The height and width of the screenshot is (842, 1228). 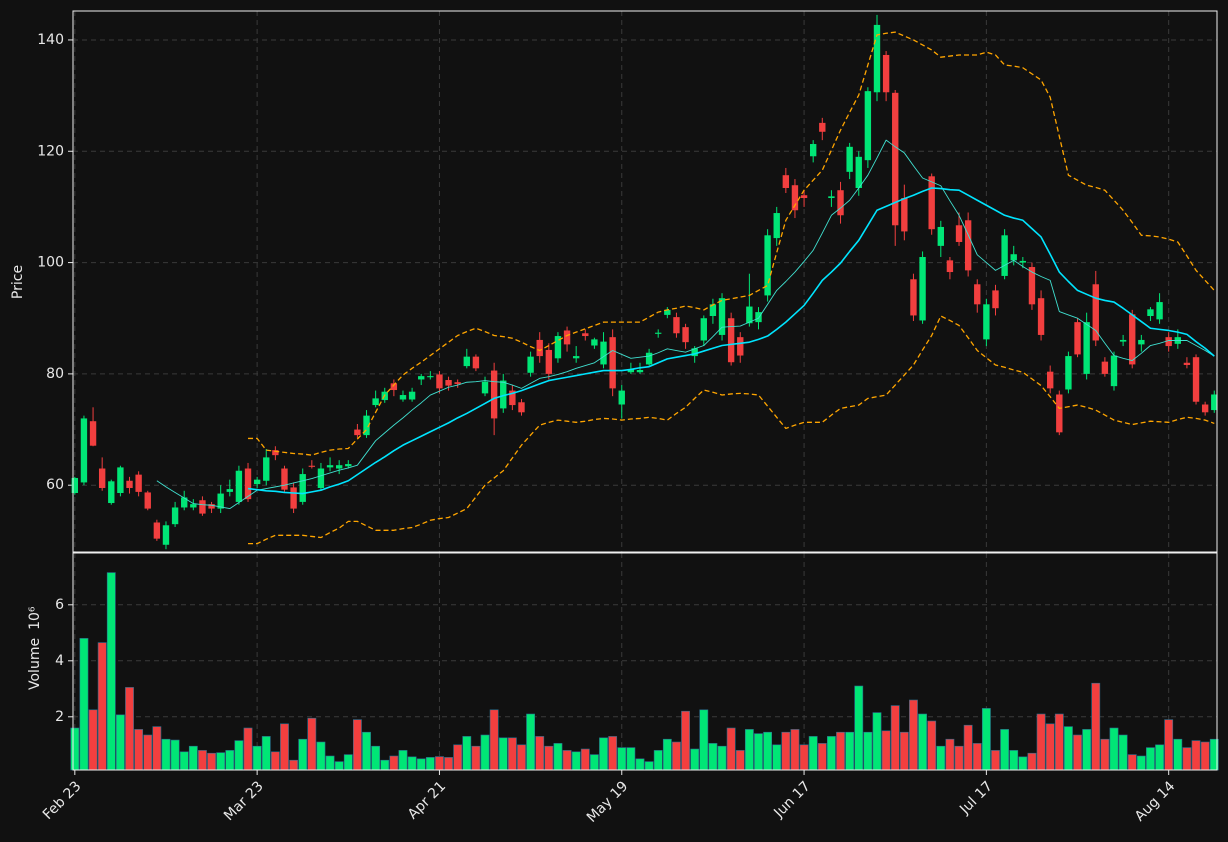 What do you see at coordinates (59, 605) in the screenshot?
I see `y-tick-label: 6` at bounding box center [59, 605].